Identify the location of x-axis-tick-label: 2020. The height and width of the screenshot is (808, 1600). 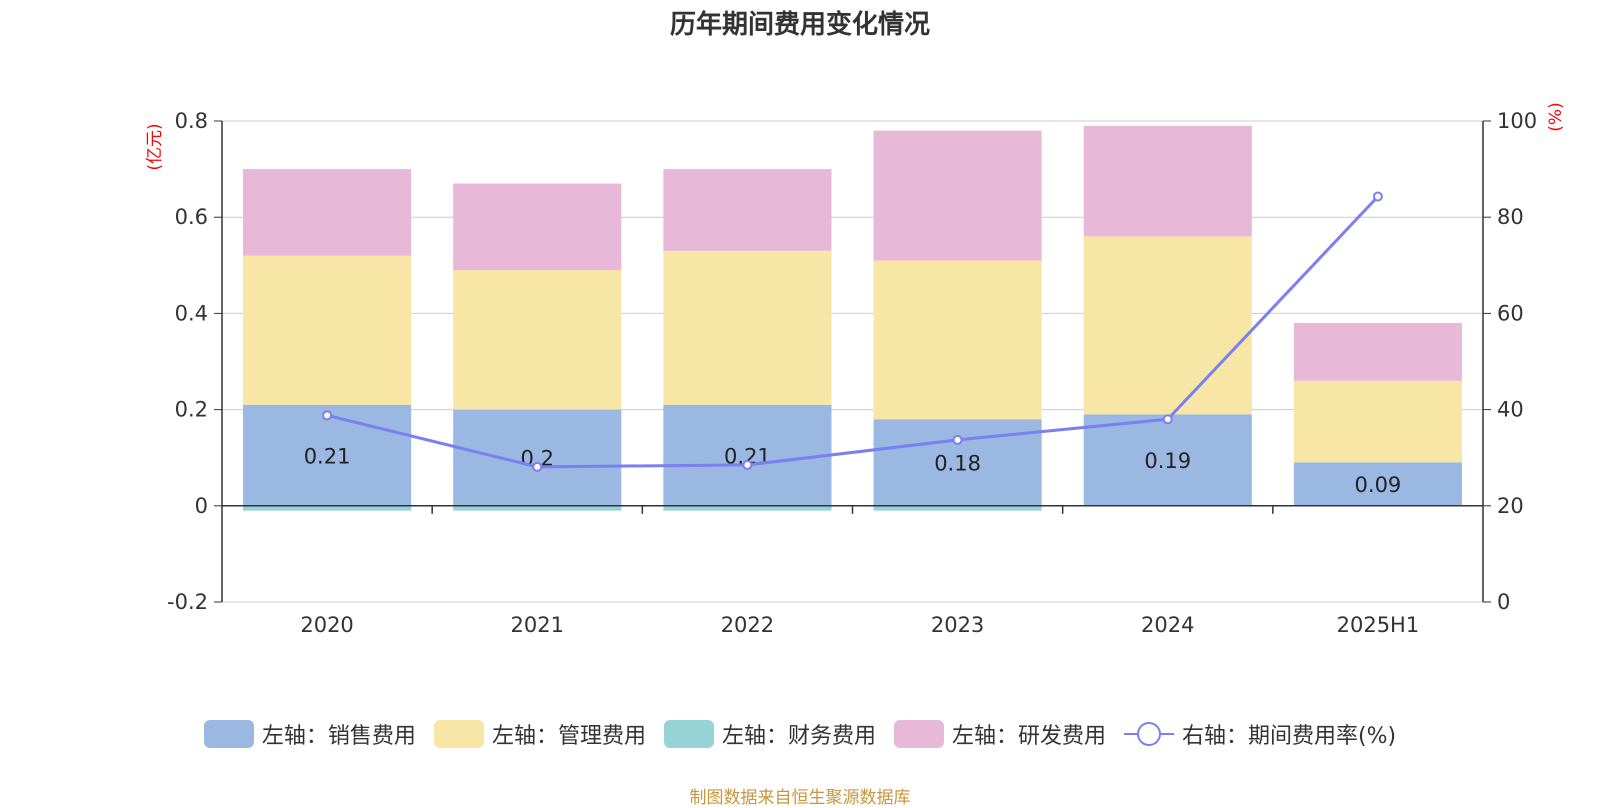
(326, 625).